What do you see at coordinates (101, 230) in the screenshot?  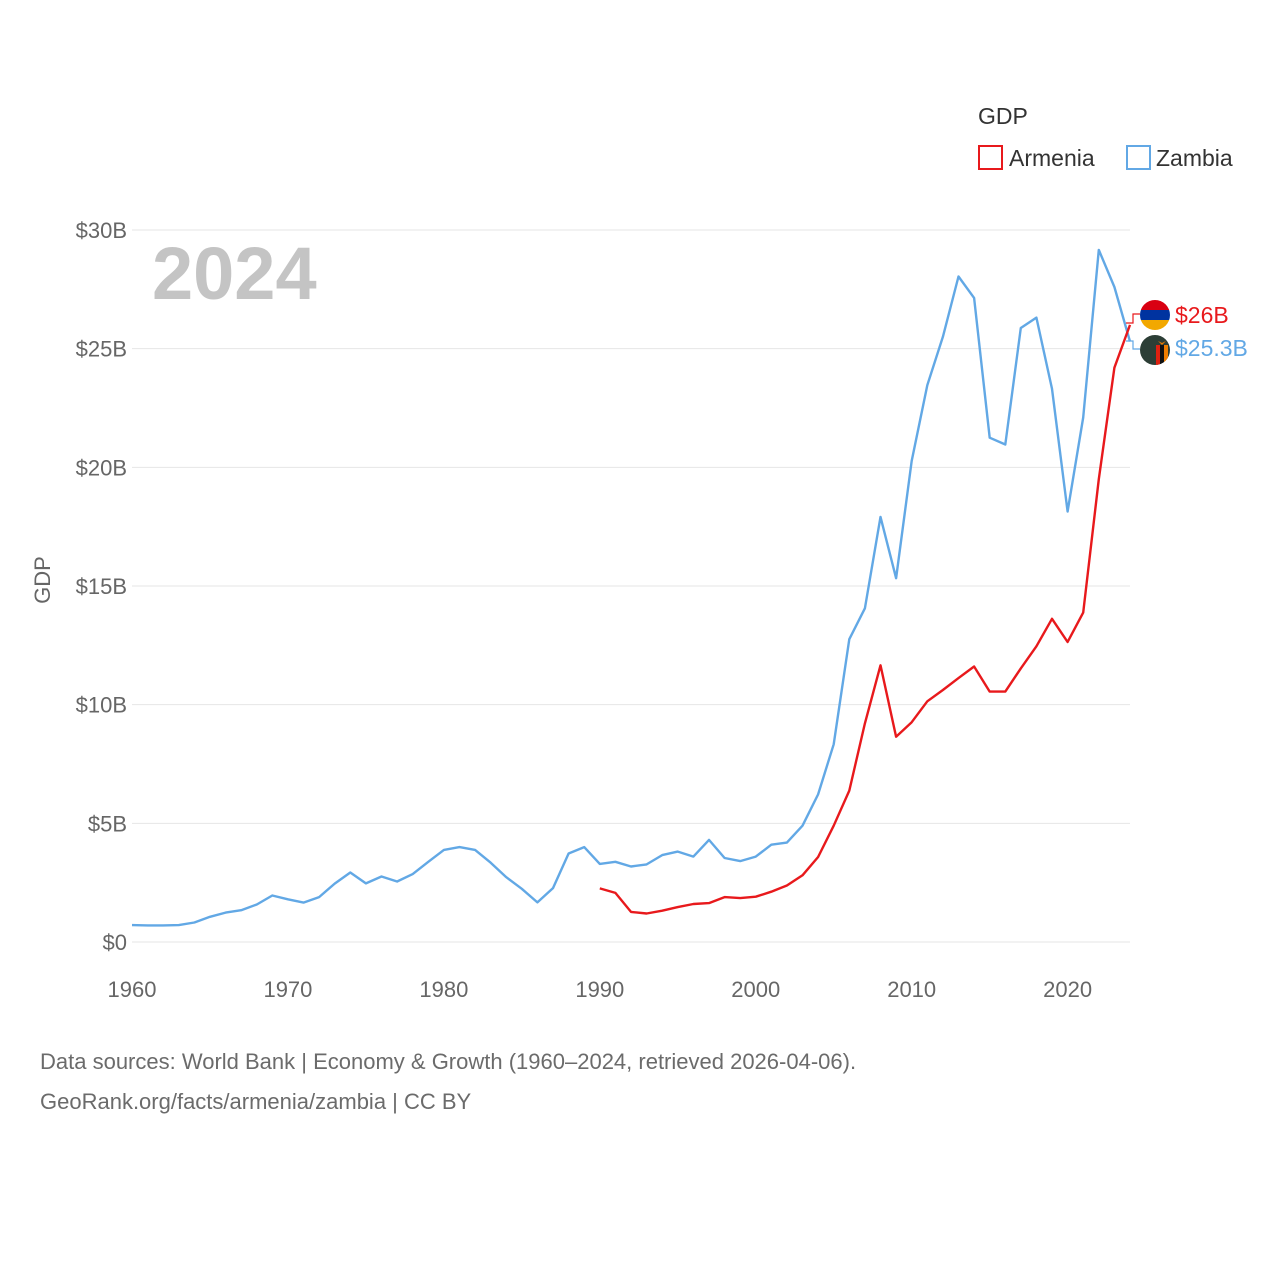 I see `y-tick-label: $30B` at bounding box center [101, 230].